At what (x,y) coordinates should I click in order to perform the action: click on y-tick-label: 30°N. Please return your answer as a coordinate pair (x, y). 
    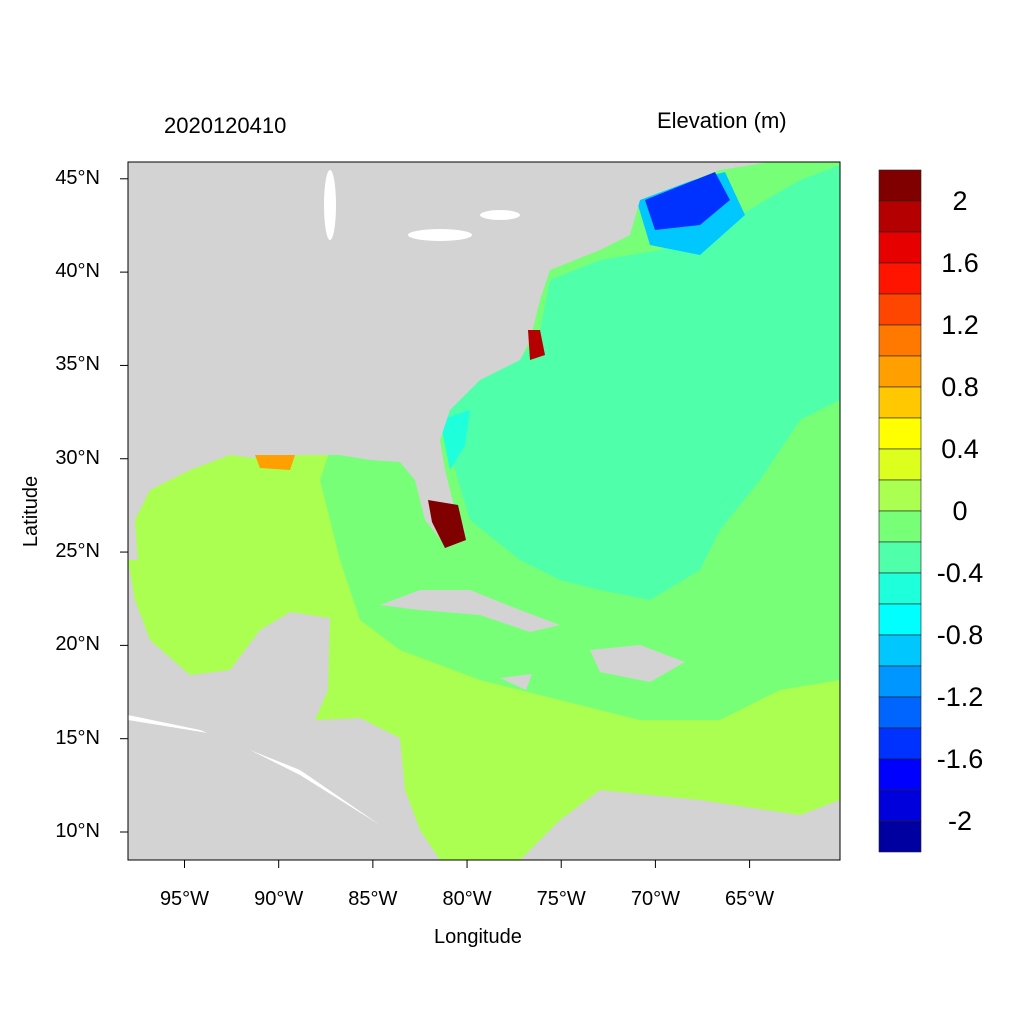
    Looking at the image, I should click on (77, 457).